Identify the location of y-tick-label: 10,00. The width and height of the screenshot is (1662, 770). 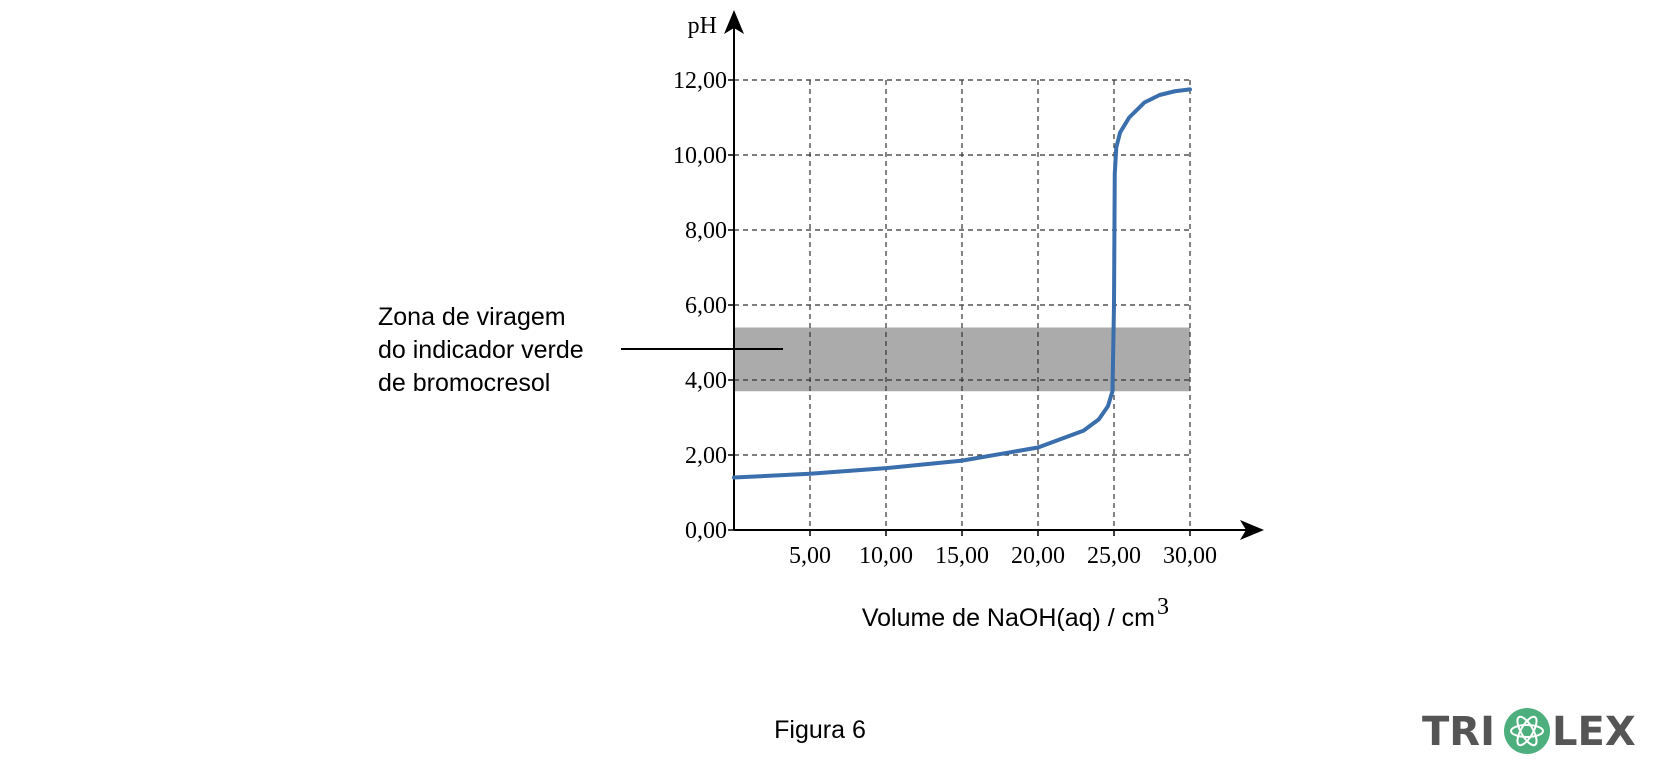
(700, 156).